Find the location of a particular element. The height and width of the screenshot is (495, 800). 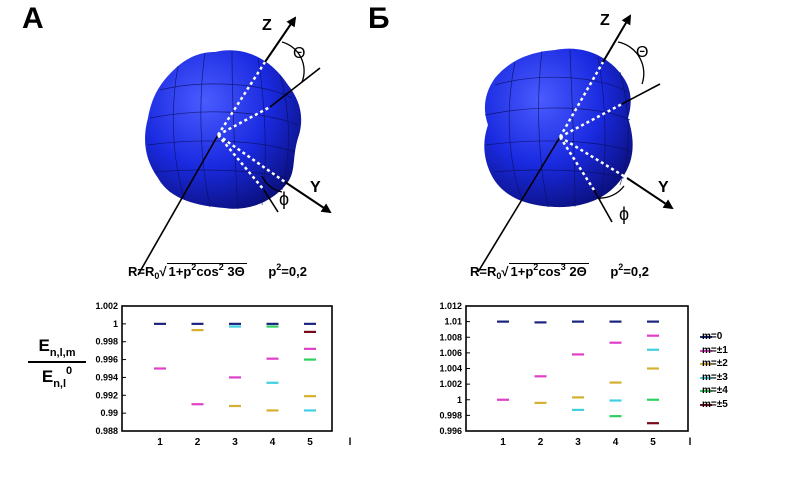

panel-a-letter: A is located at coordinates (33, 18).